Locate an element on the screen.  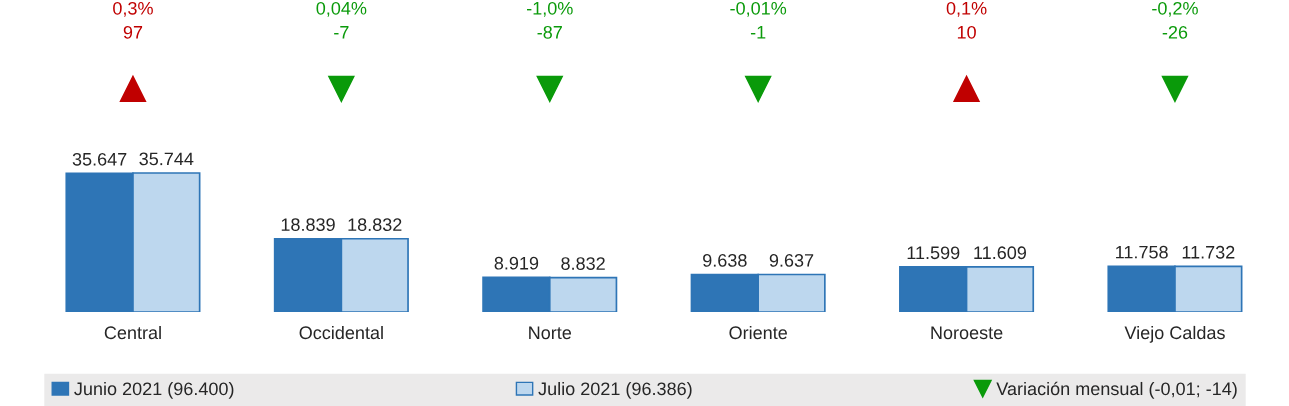
text: 0,04% -7 is located at coordinates (341, 20).